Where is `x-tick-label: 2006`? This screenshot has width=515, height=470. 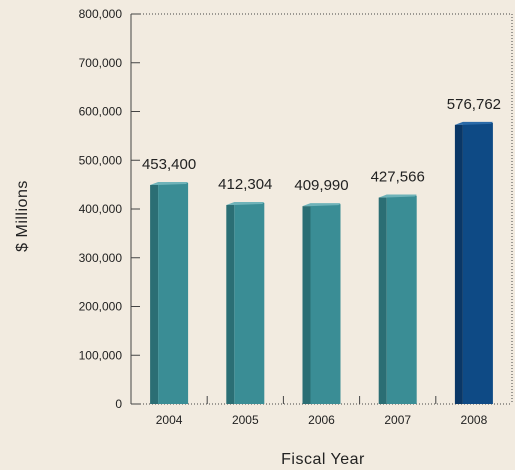 x-tick-label: 2006 is located at coordinates (321, 420).